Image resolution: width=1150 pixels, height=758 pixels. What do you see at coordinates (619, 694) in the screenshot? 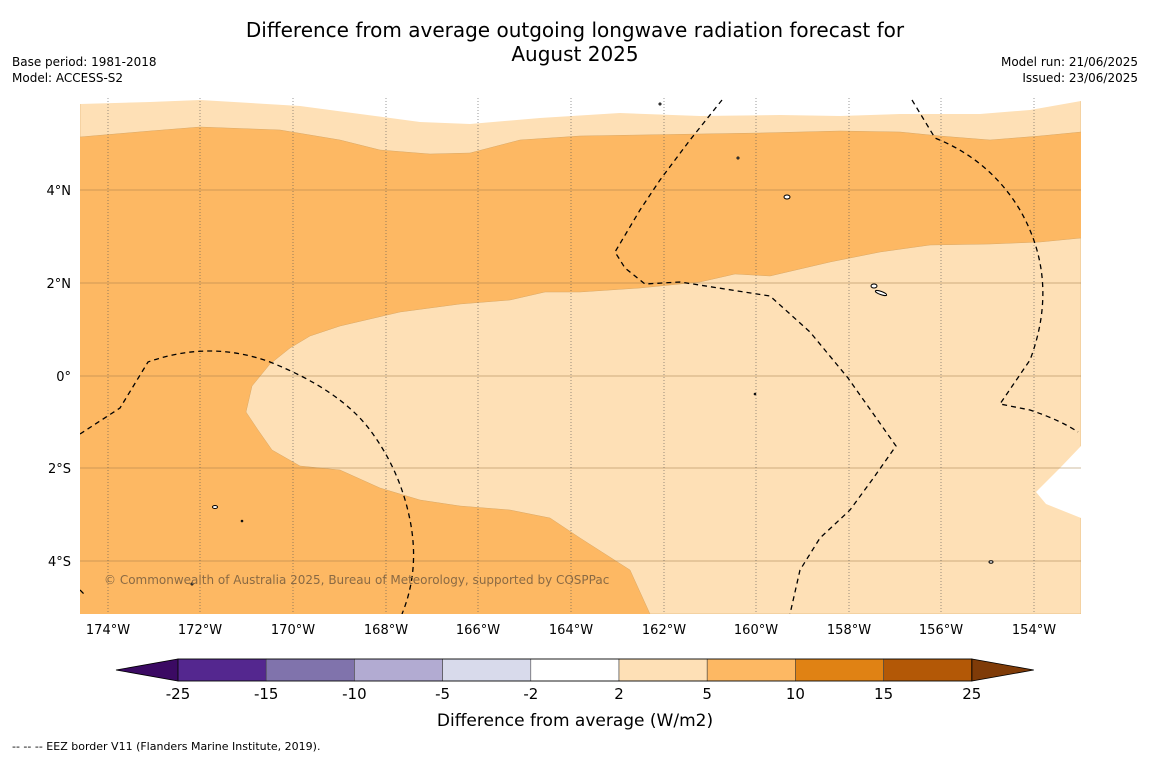
I see `colorbar-tick-label: 2` at bounding box center [619, 694].